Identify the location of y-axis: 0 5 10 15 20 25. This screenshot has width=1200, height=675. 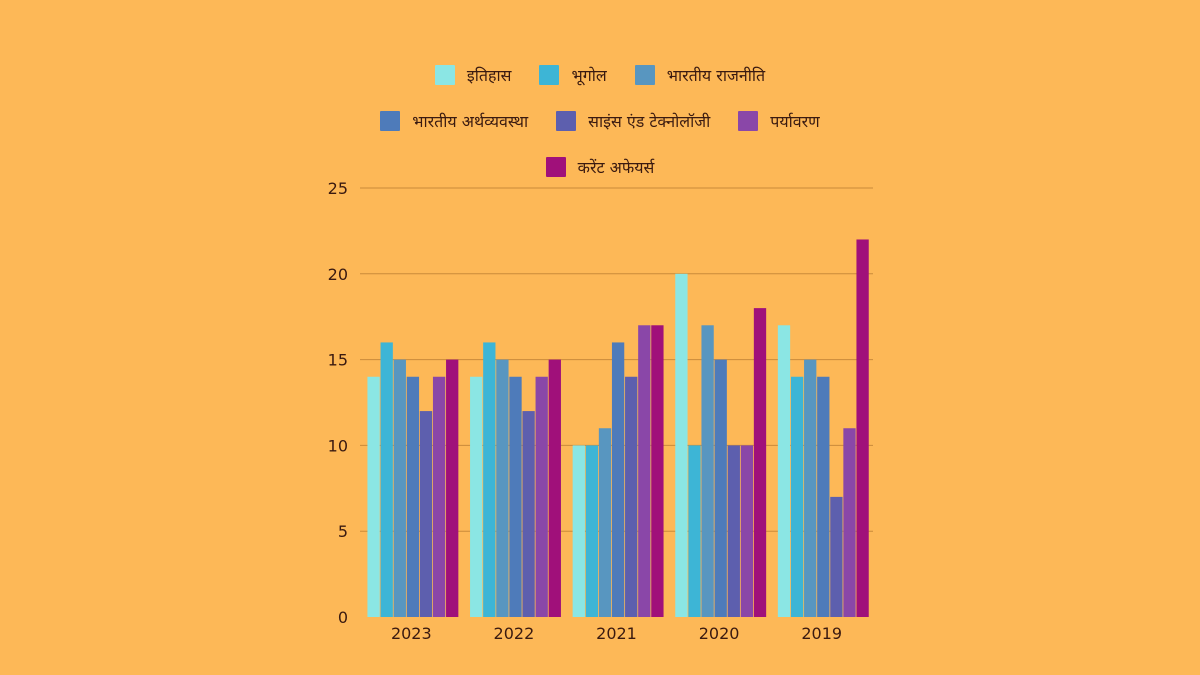
(338, 403).